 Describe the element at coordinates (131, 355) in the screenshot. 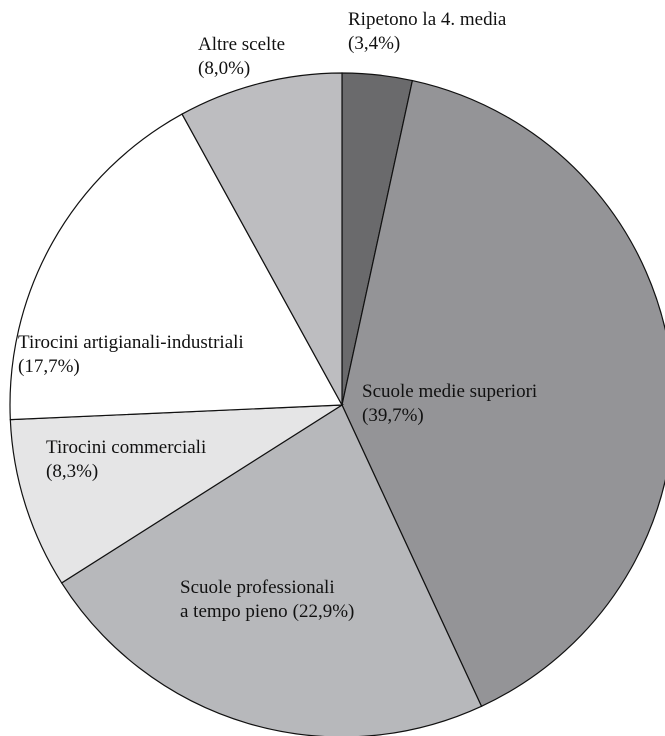

I see `slice-label: Tirocini artigianali-industriali (17,7%)` at that location.